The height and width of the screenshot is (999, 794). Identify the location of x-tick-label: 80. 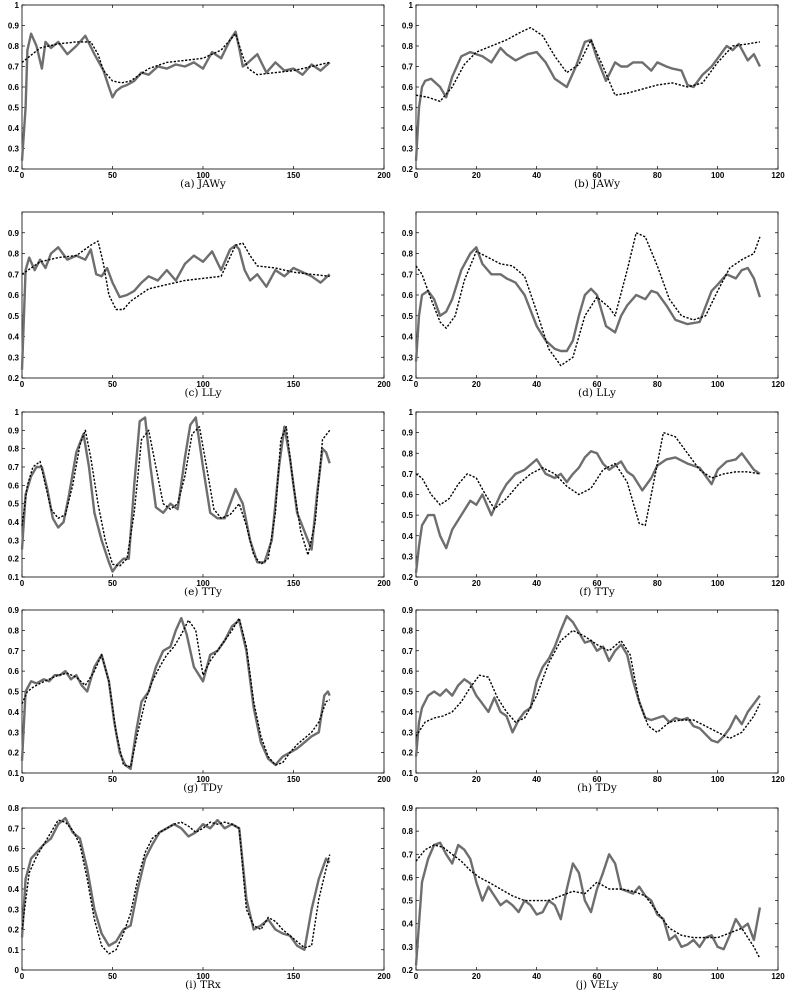
(657, 384).